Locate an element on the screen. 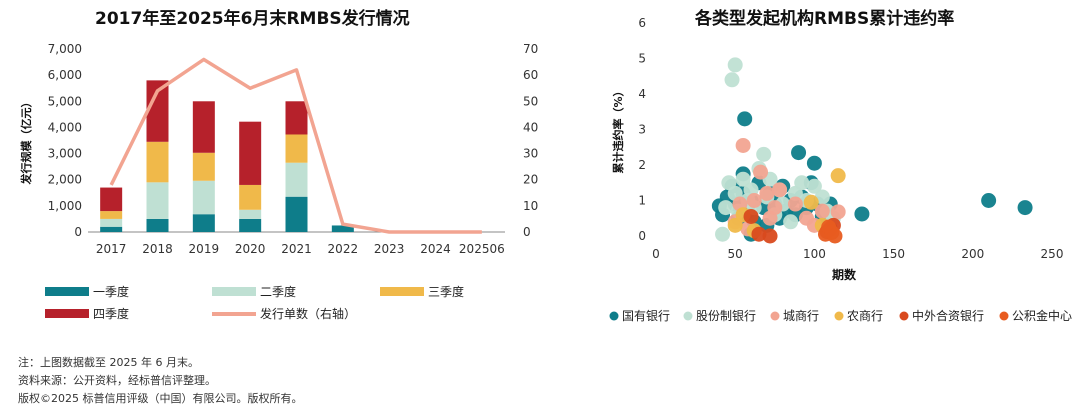  bar-q3-2021 is located at coordinates (296, 148).